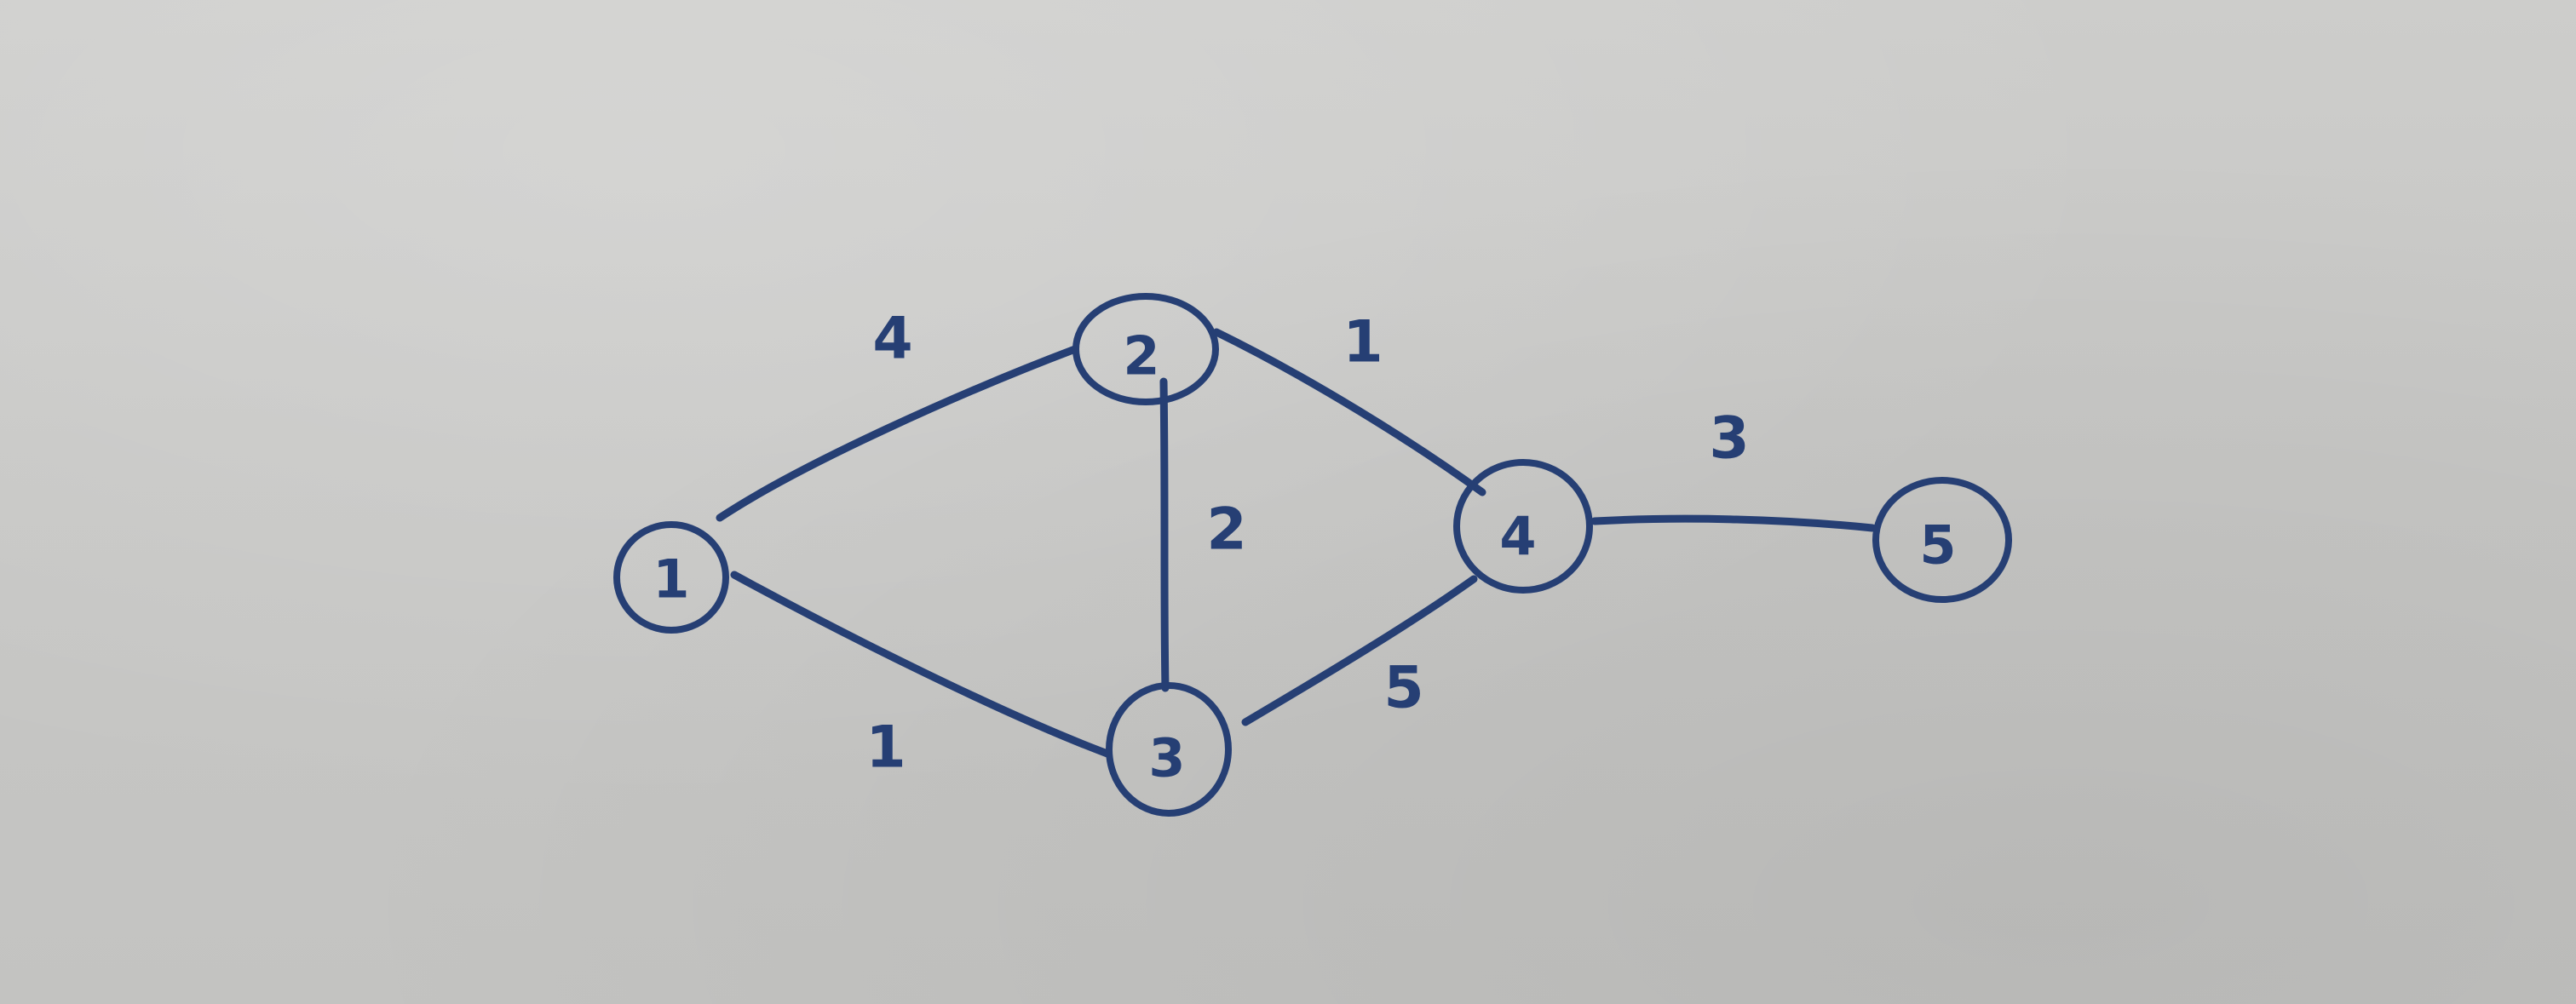 This screenshot has width=2576, height=1004. I want to click on node-2-ring, so click(1146, 349).